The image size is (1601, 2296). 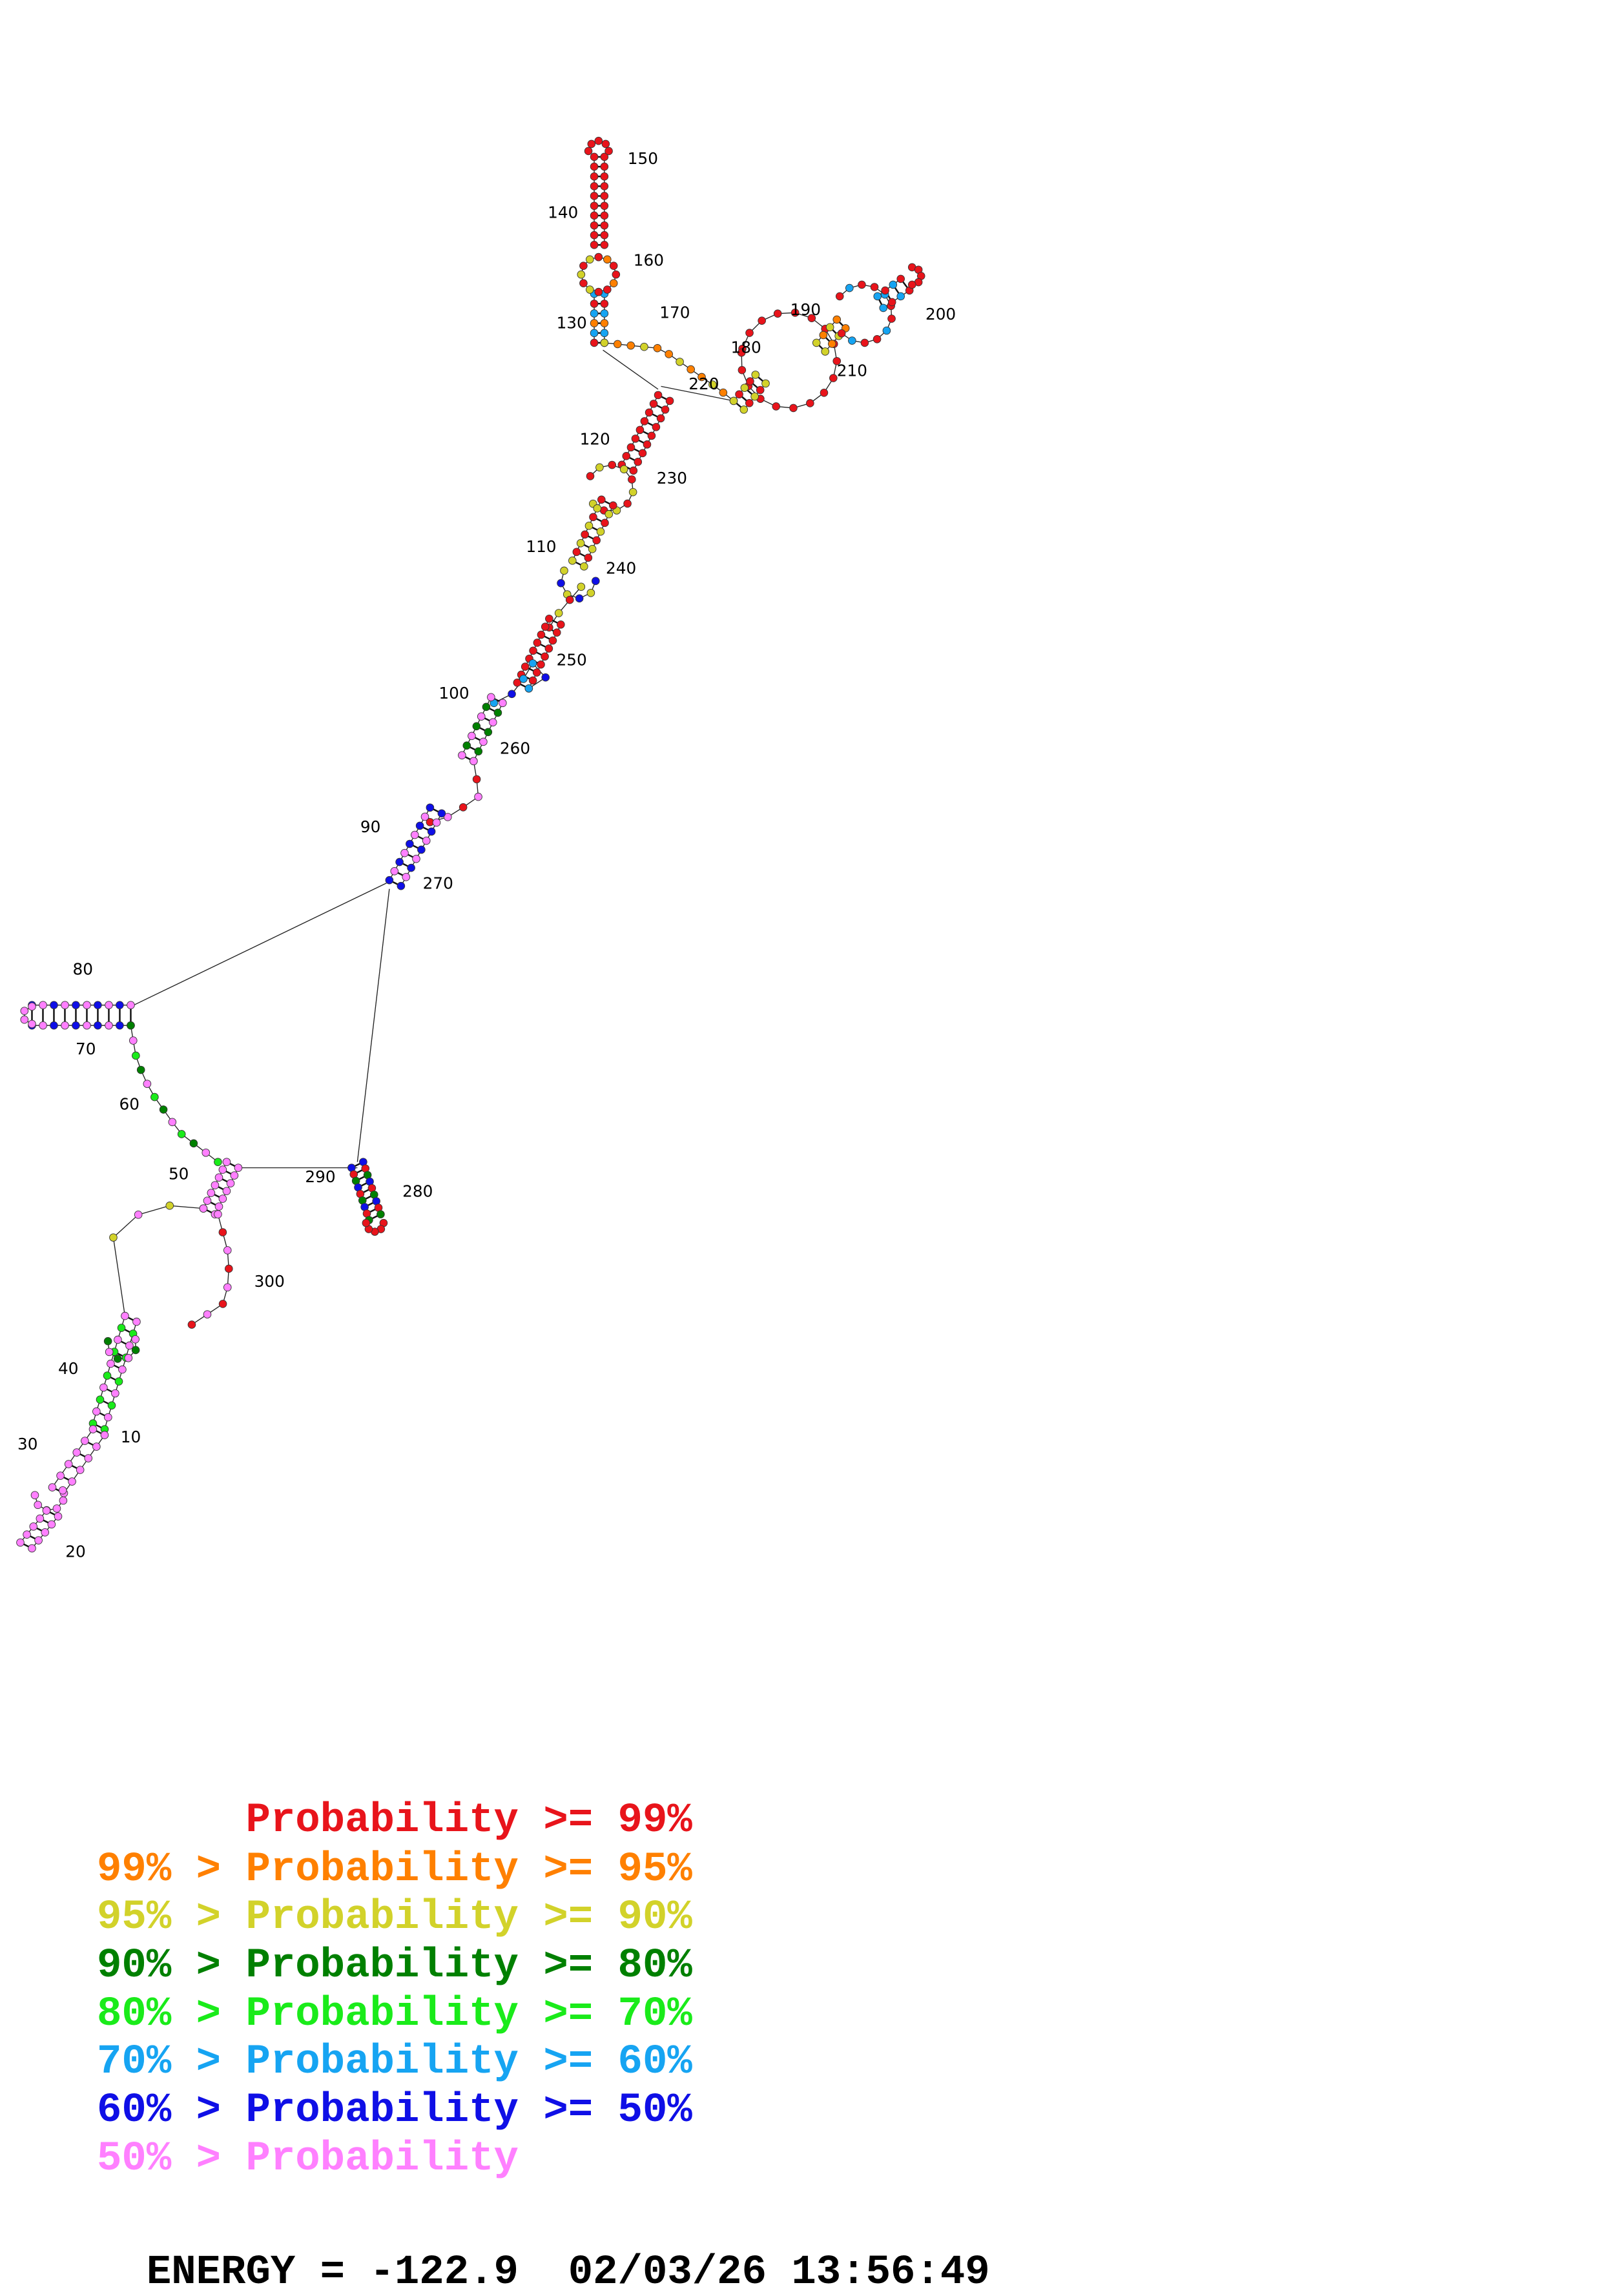 I want to click on legend-row: 50% > Probability, so click(x=308, y=2159).